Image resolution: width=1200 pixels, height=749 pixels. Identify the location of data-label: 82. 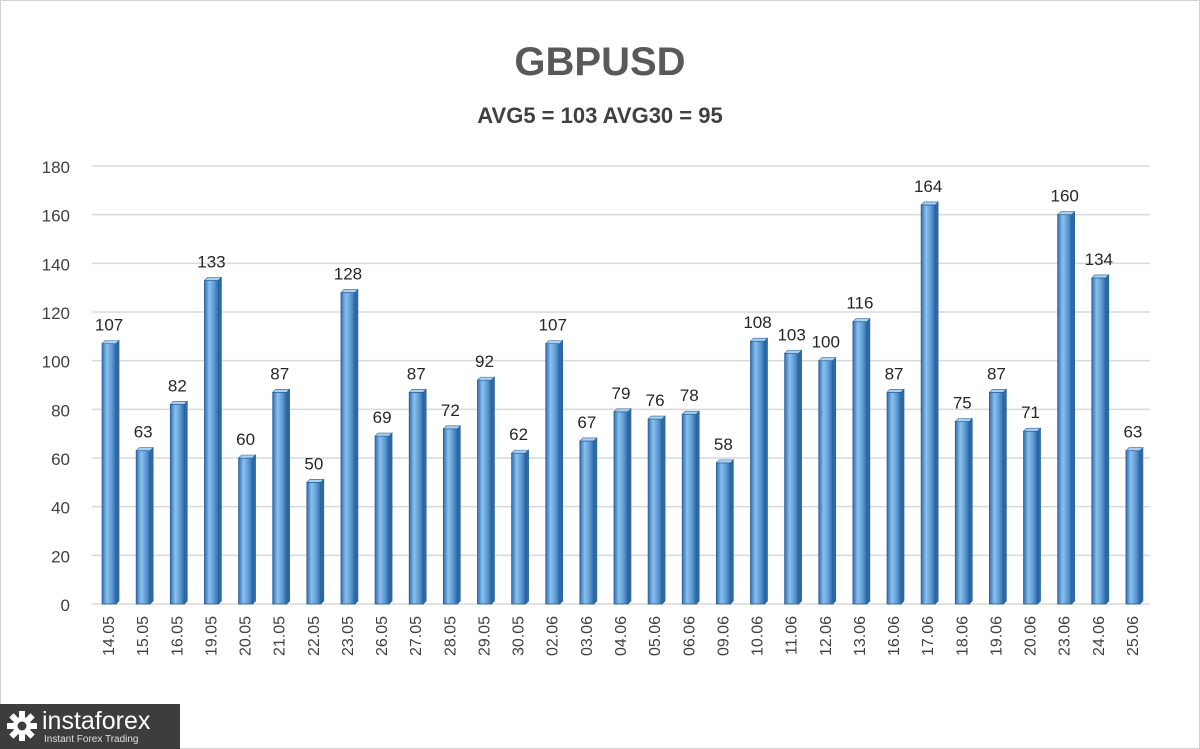
(177, 385).